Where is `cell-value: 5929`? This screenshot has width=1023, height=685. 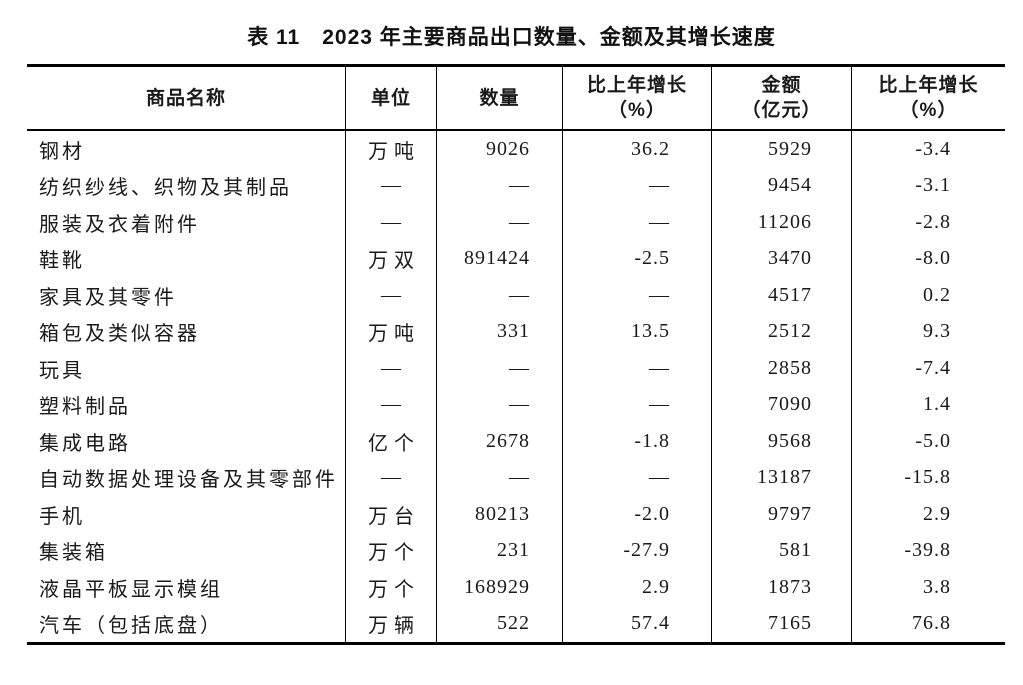
cell-value: 5929 is located at coordinates (782, 149).